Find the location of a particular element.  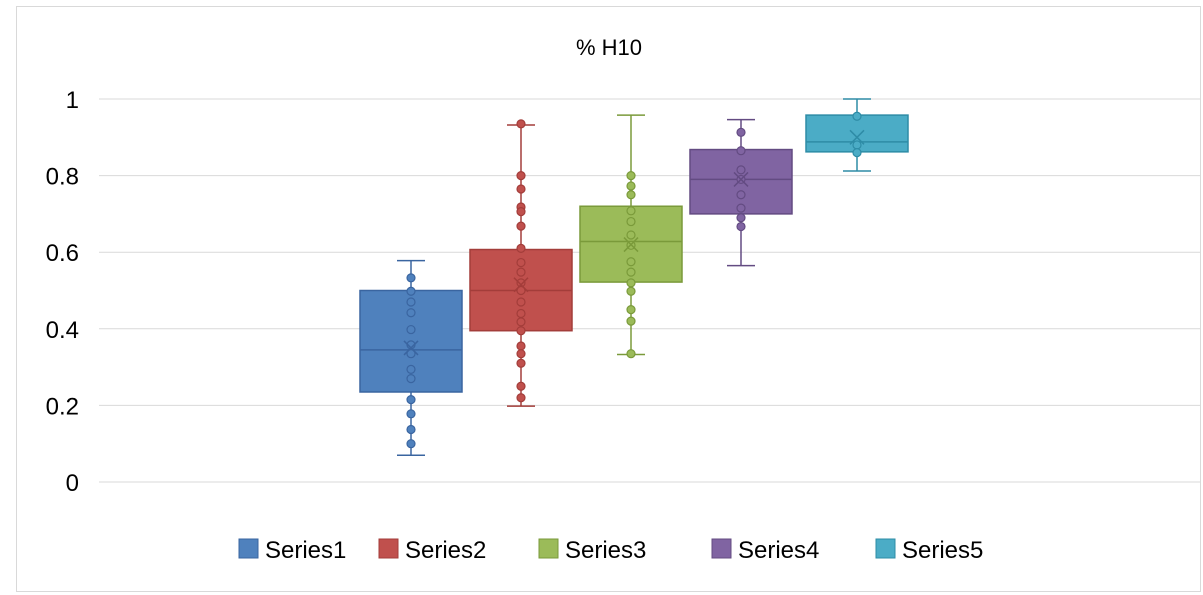

box-series3 is located at coordinates (631, 236).